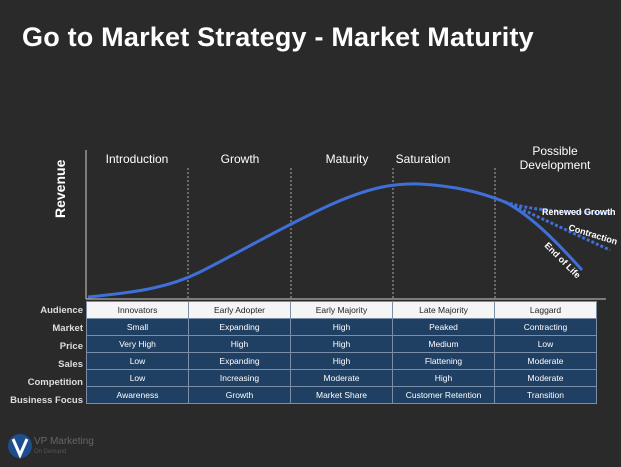 This screenshot has height=467, width=621. I want to click on stage-label-possible-development: Possible Development, so click(555, 158).